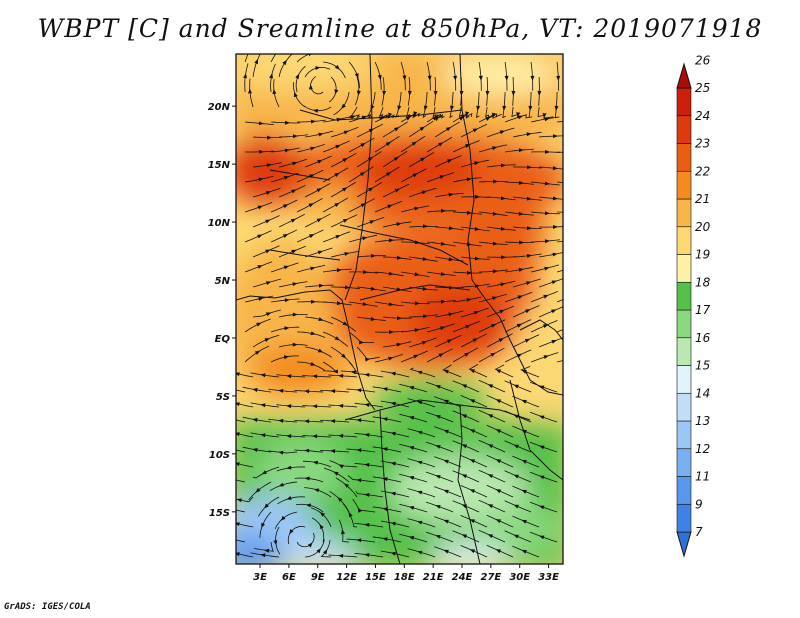 This screenshot has width=800, height=618. I want to click on colorbar-high-arrow, so click(684, 75).